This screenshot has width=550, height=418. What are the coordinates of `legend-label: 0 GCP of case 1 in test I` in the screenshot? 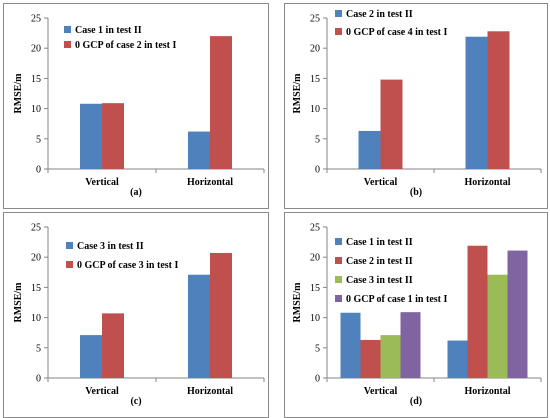 It's located at (396, 299).